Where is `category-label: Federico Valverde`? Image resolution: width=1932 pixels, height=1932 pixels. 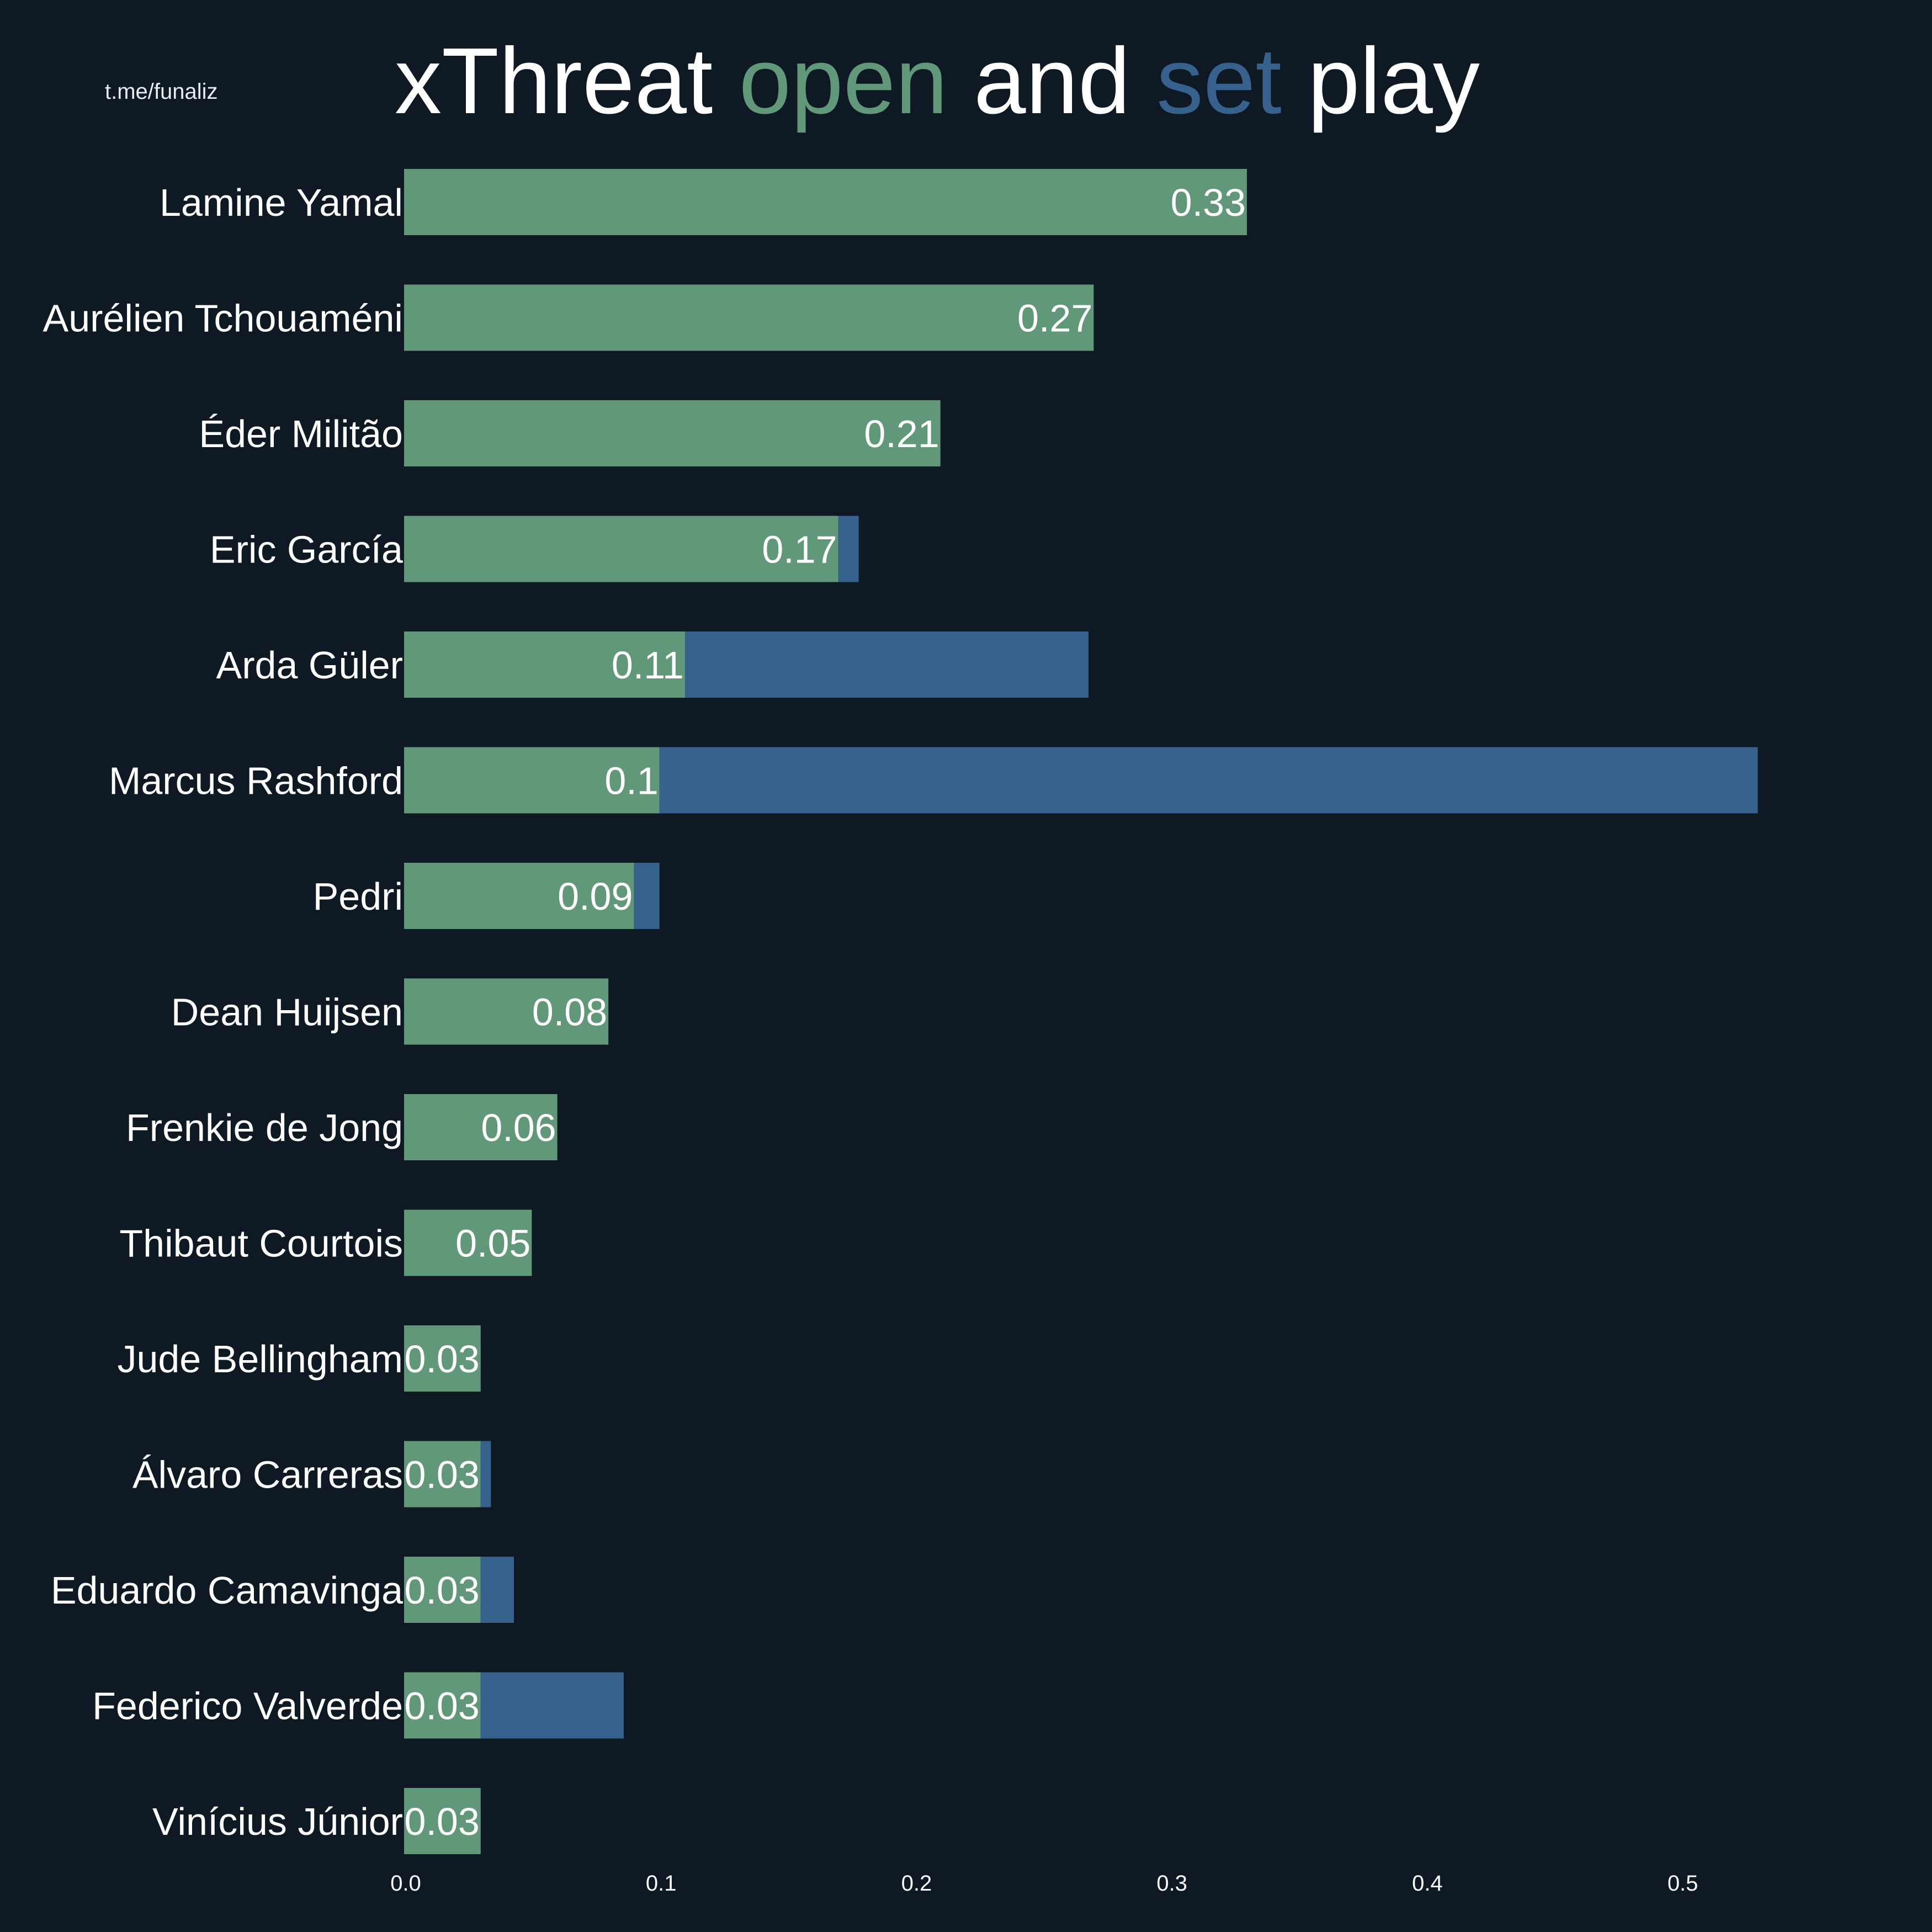
category-label: Federico Valverde is located at coordinates (248, 1707).